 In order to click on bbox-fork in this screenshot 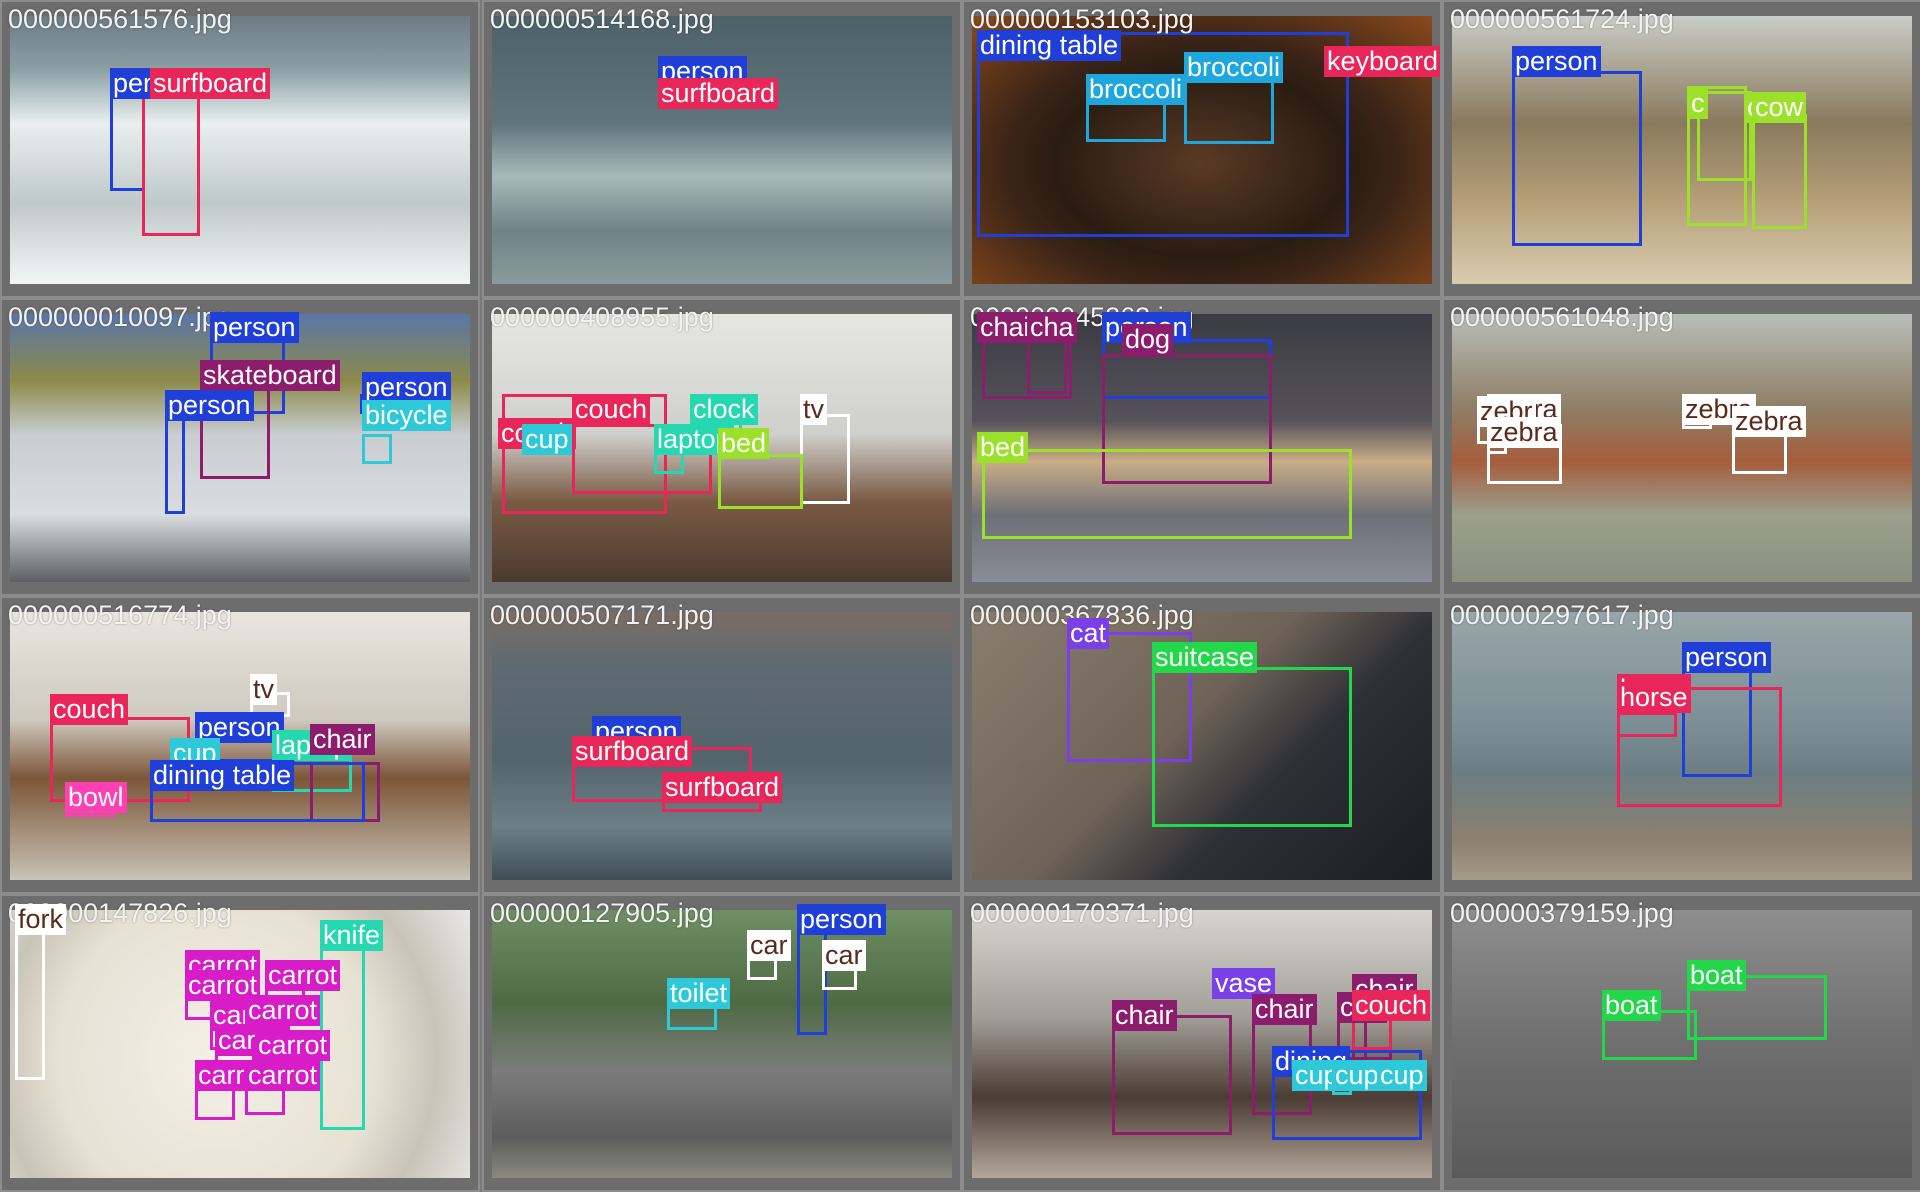, I will do `click(30, 1000)`.